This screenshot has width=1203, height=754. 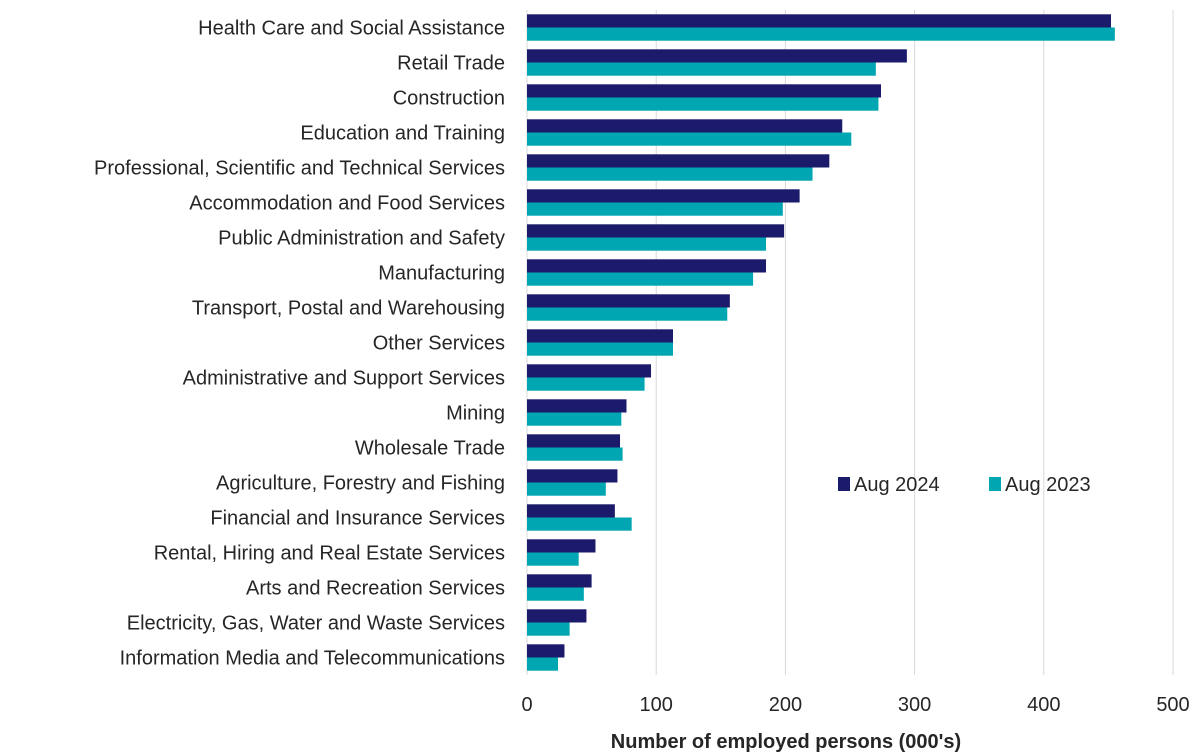 I want to click on category-label: Wholesale Trade, so click(x=430, y=449).